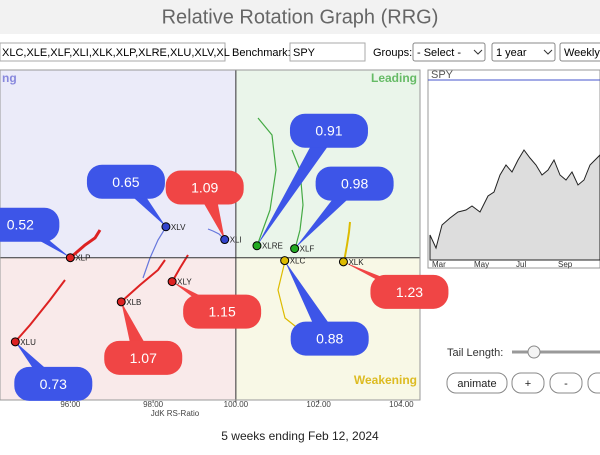 The image size is (600, 455). I want to click on point-label: XLU, so click(28, 342).